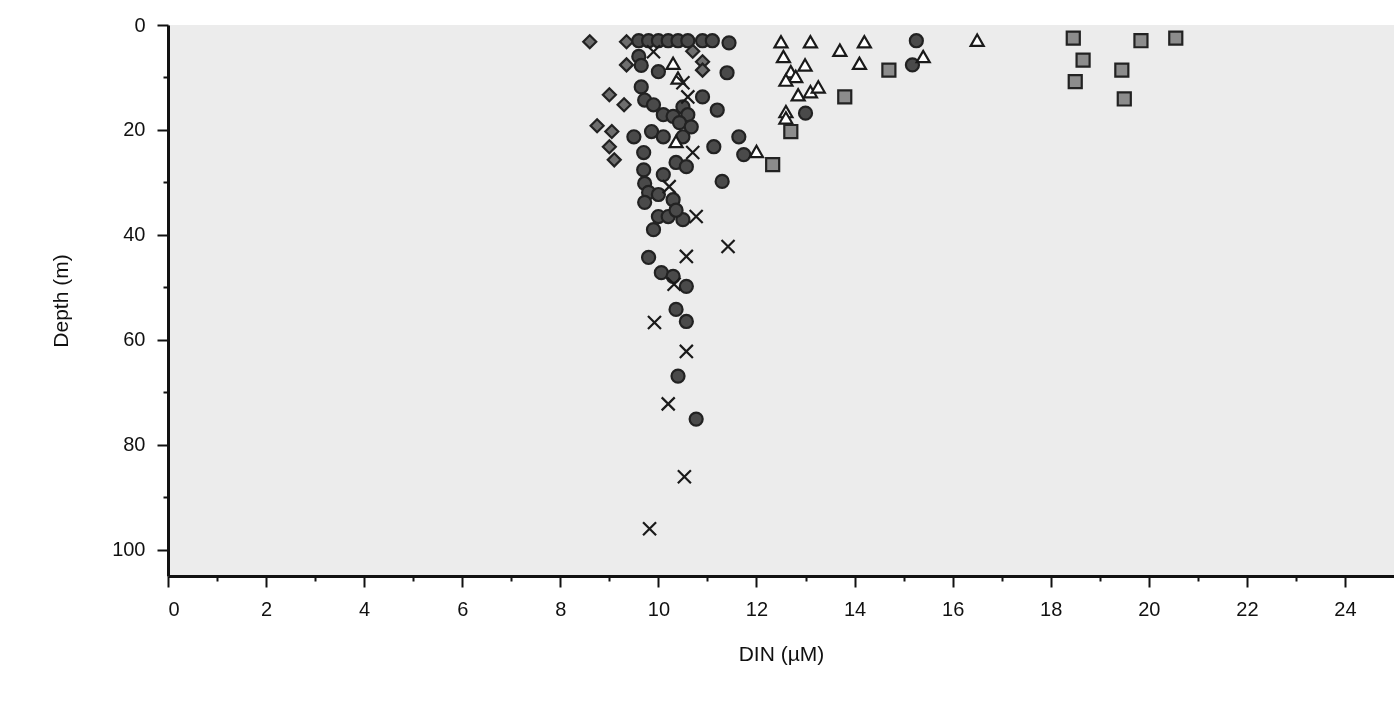 This screenshot has width=1394, height=724. I want to click on x-tick-label: 10, so click(659, 608).